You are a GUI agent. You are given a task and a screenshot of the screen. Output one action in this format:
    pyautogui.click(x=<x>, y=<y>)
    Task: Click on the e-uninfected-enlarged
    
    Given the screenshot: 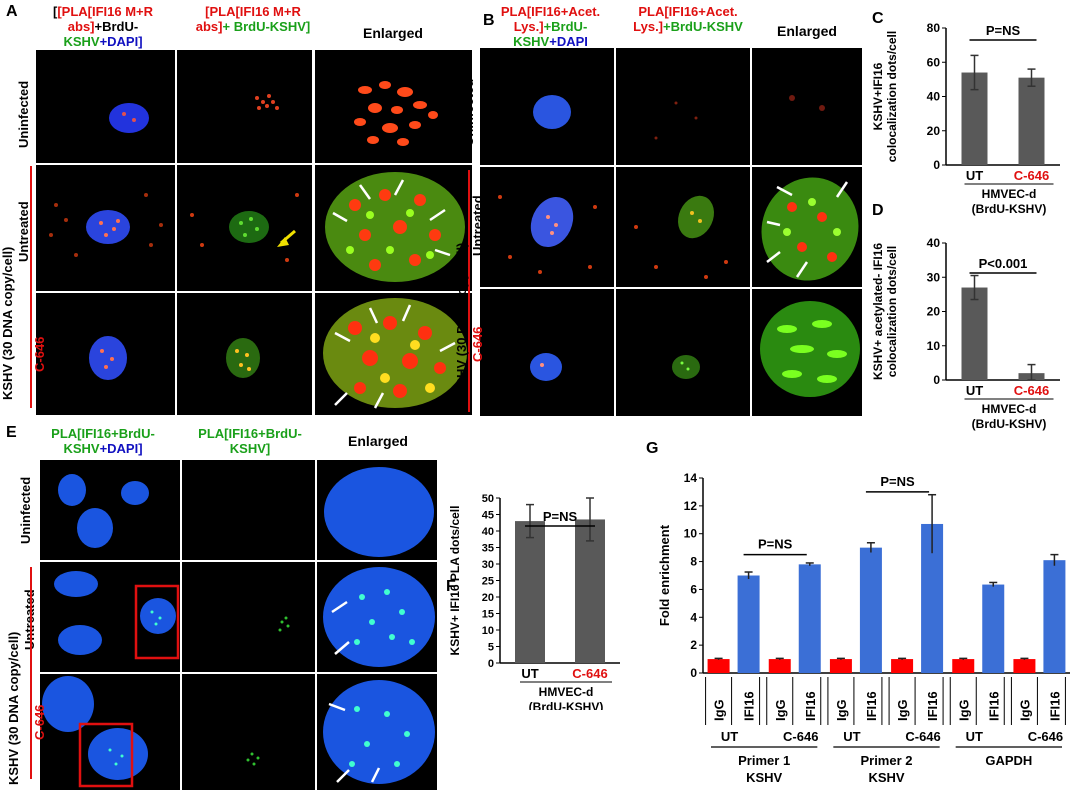 What is the action you would take?
    pyautogui.click(x=377, y=510)
    